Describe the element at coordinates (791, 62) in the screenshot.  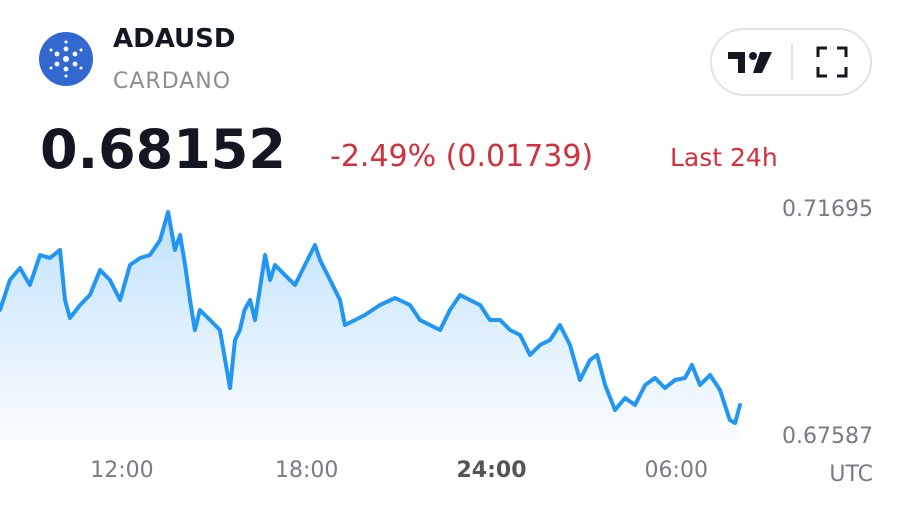
I see `toolbar` at that location.